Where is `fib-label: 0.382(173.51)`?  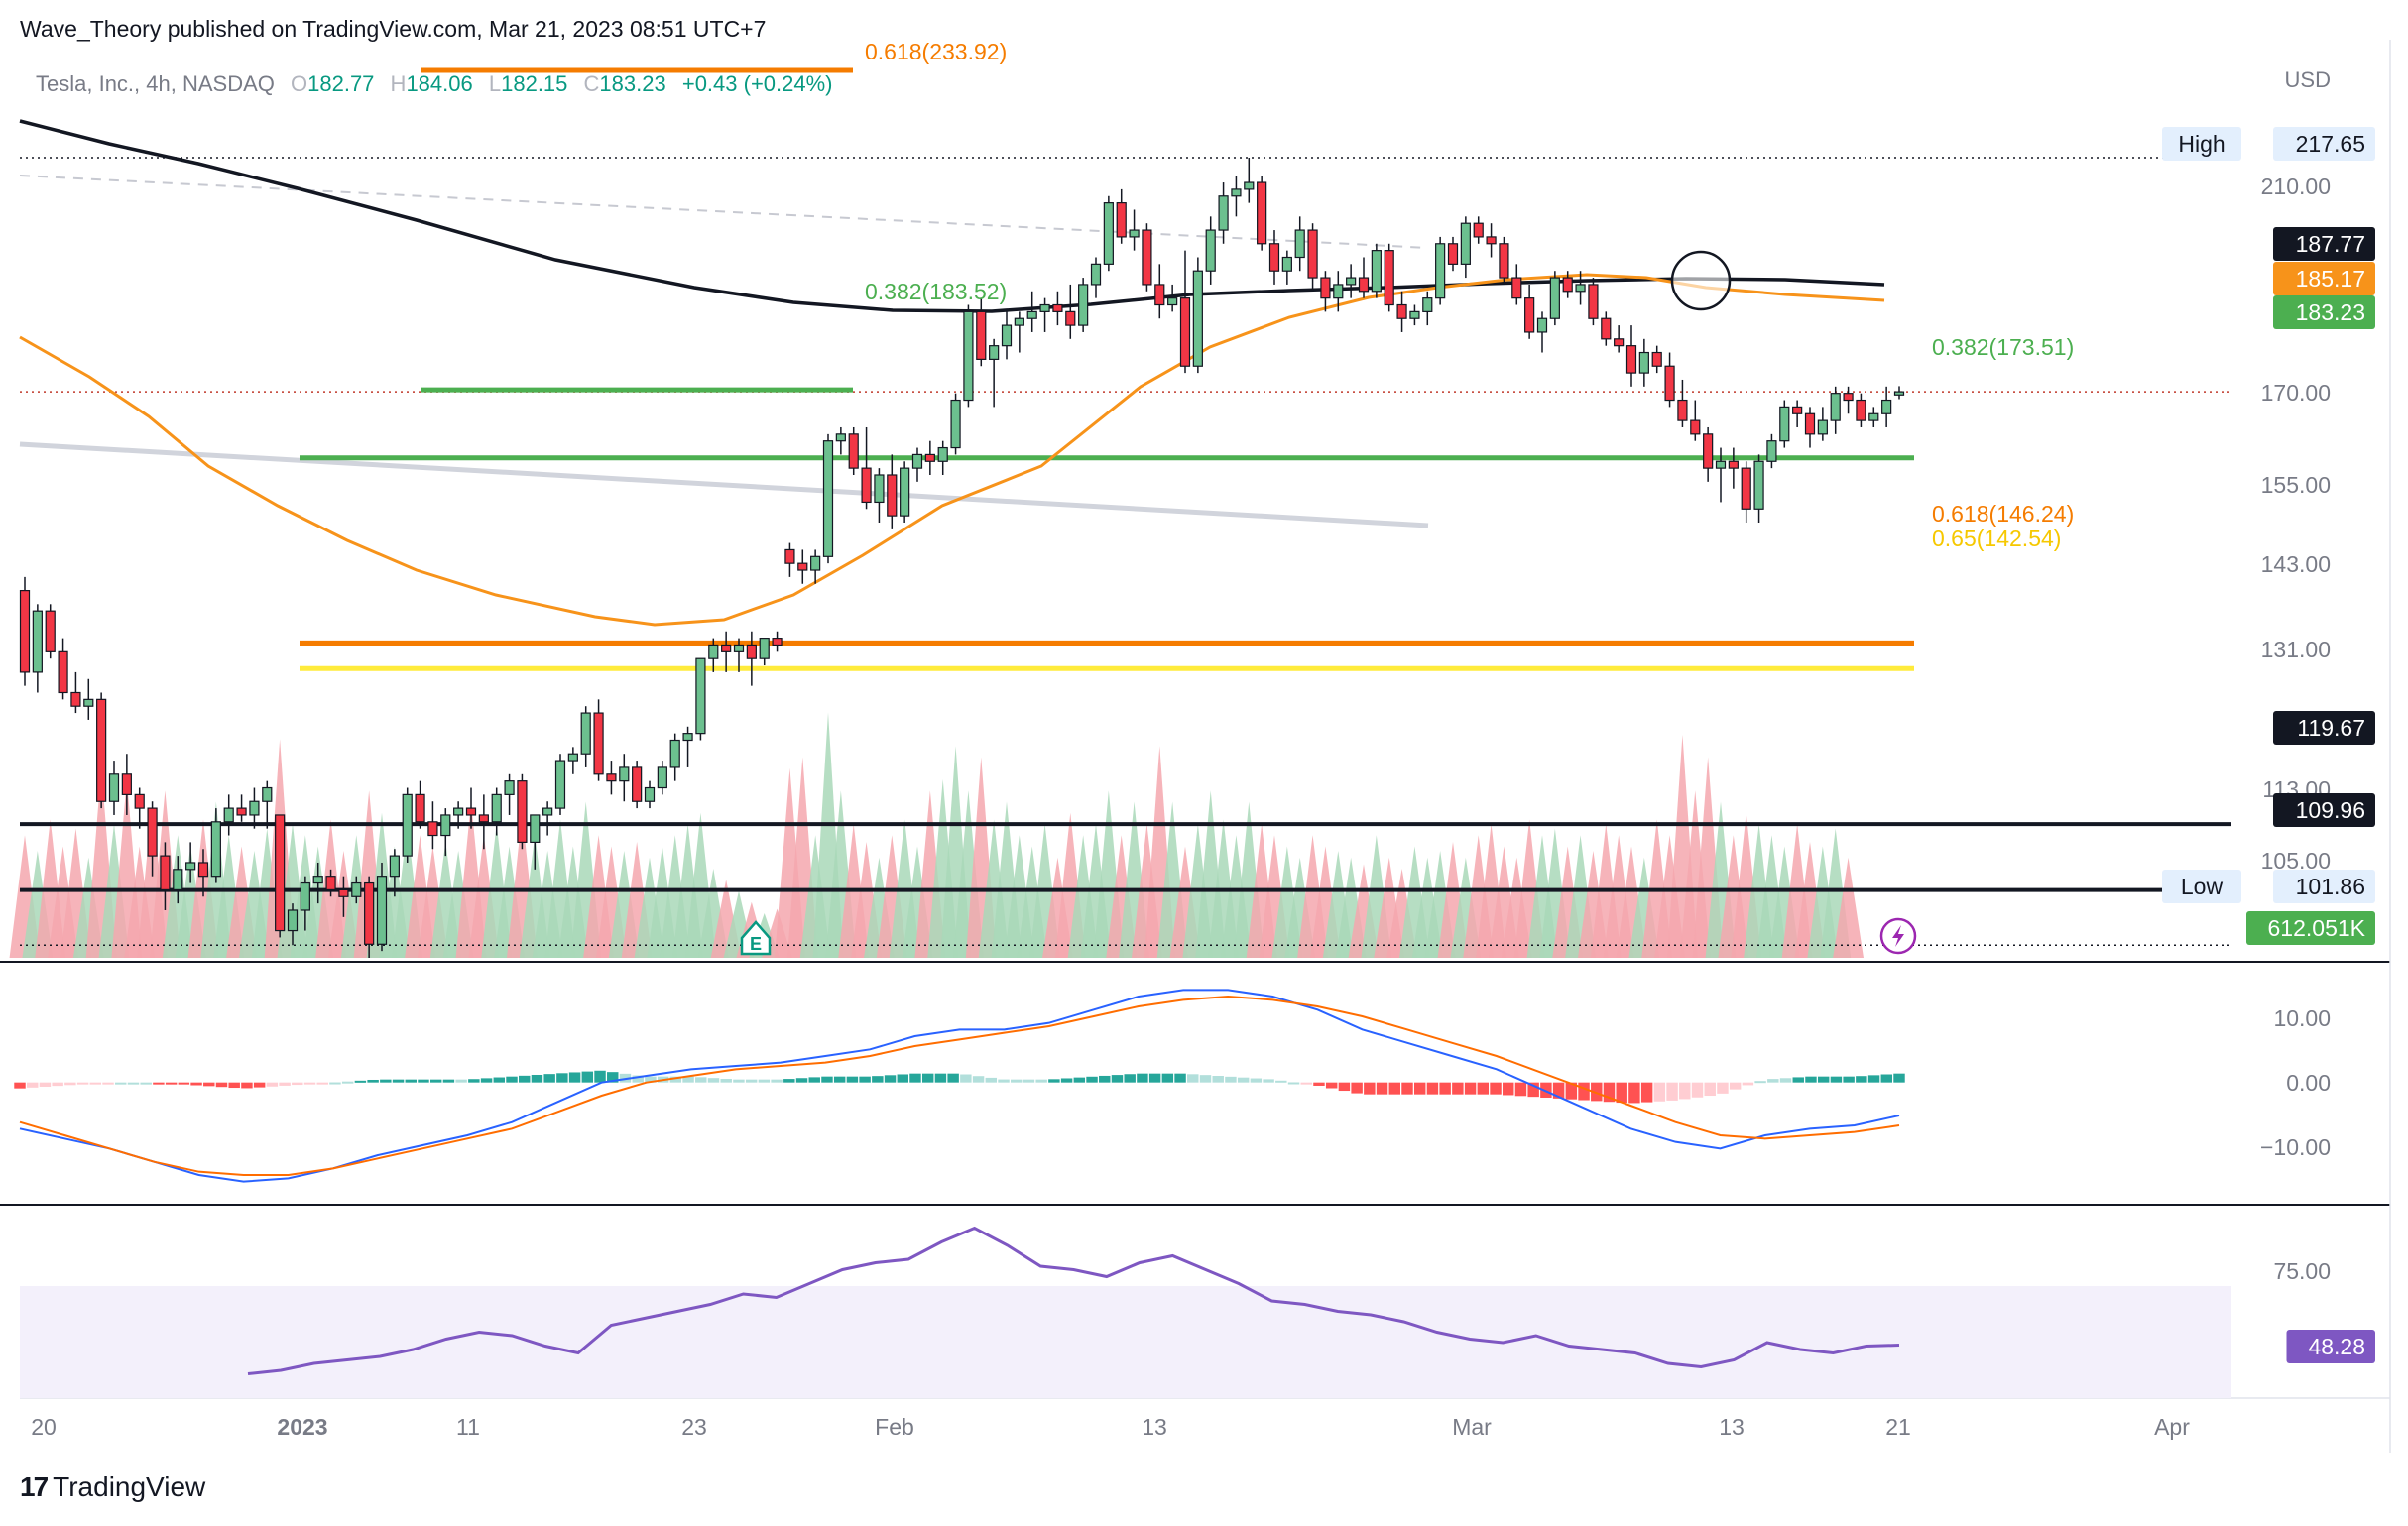 fib-label: 0.382(173.51) is located at coordinates (2003, 347).